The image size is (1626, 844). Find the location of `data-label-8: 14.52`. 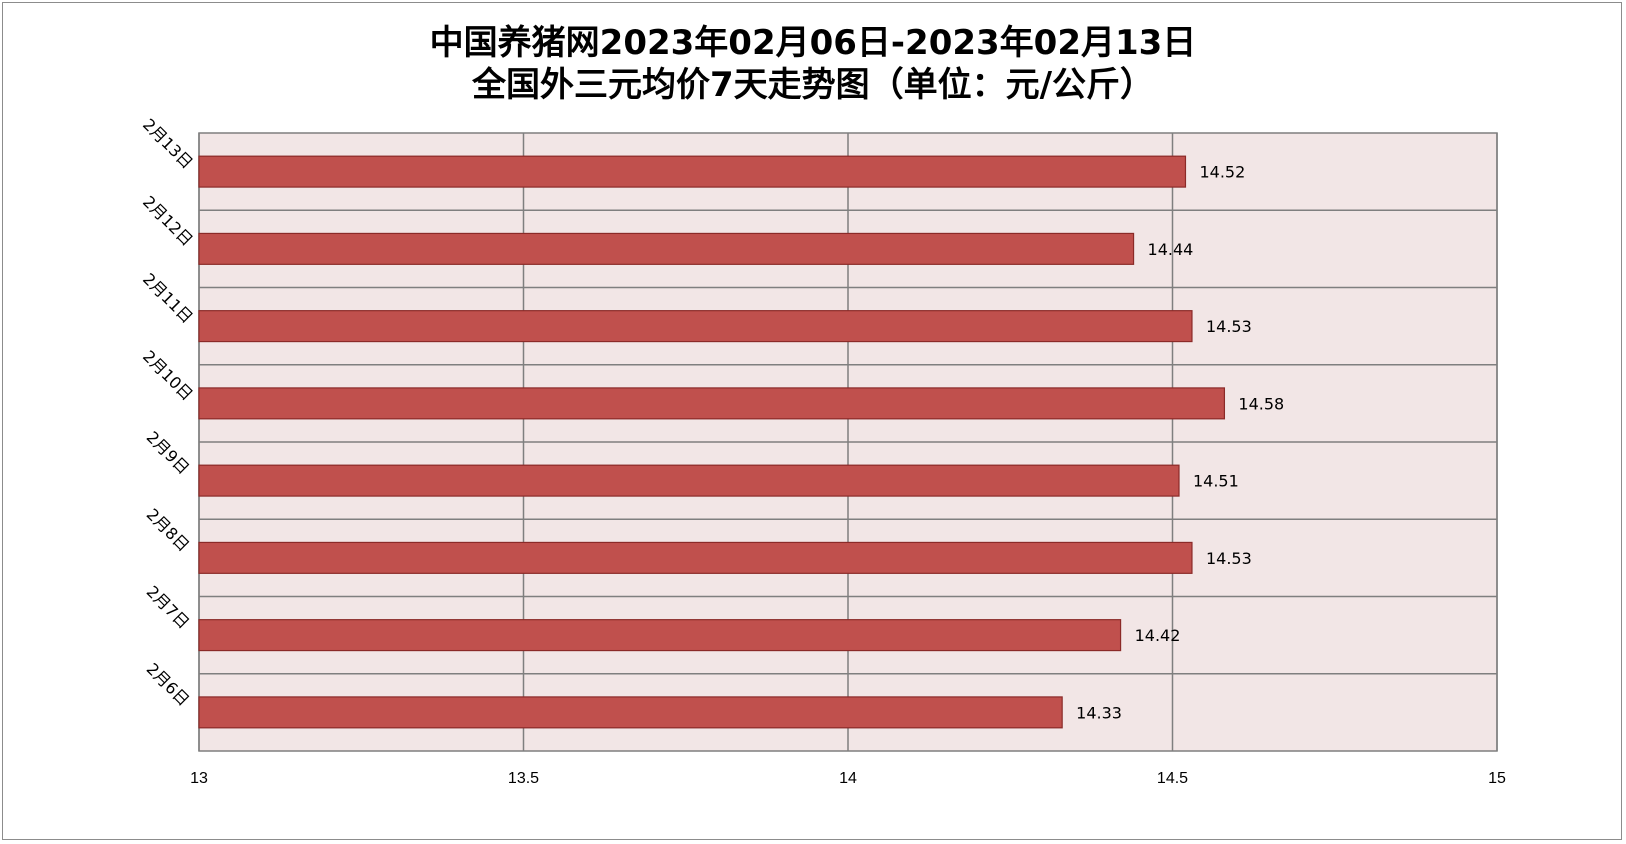

data-label-8: 14.52 is located at coordinates (1222, 172).